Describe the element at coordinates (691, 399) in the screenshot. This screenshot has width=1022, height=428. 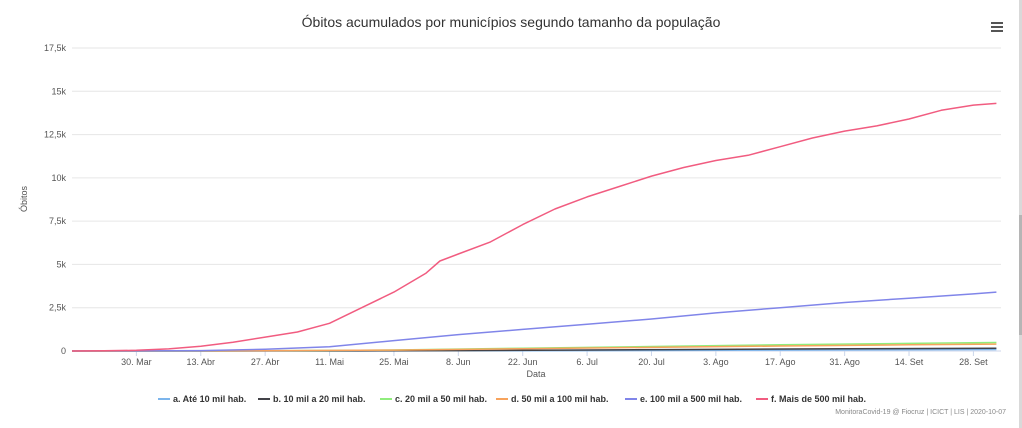
I see `legend-label: e. 100 mil a 500 mil hab.` at that location.